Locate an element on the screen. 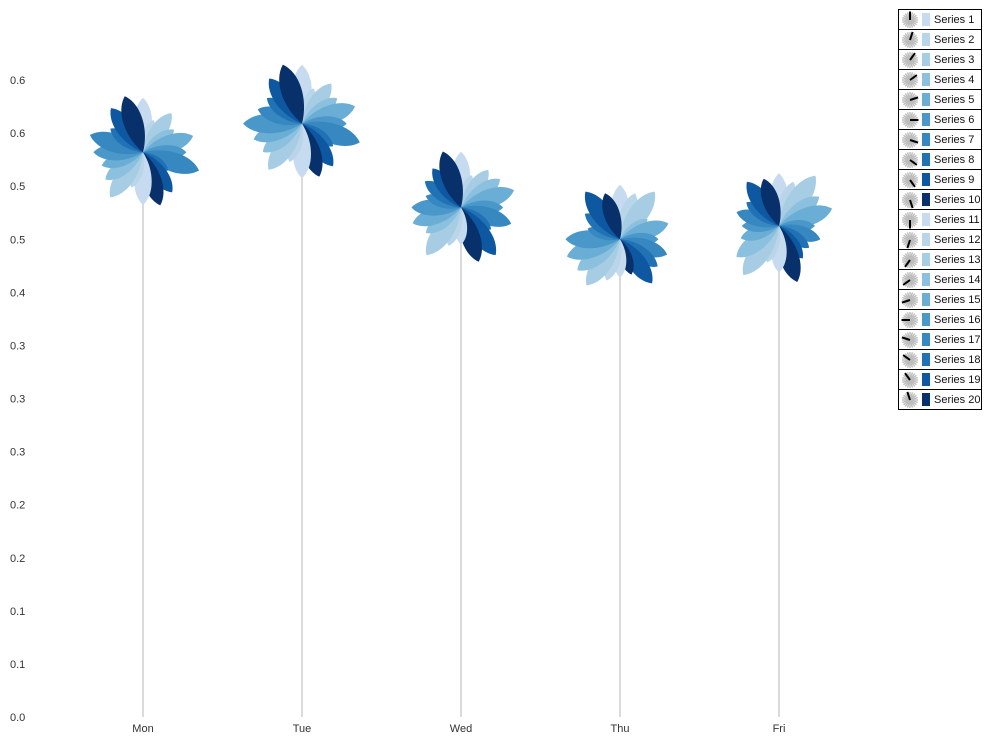 This screenshot has height=744, width=992. flower-wed is located at coordinates (463, 206).